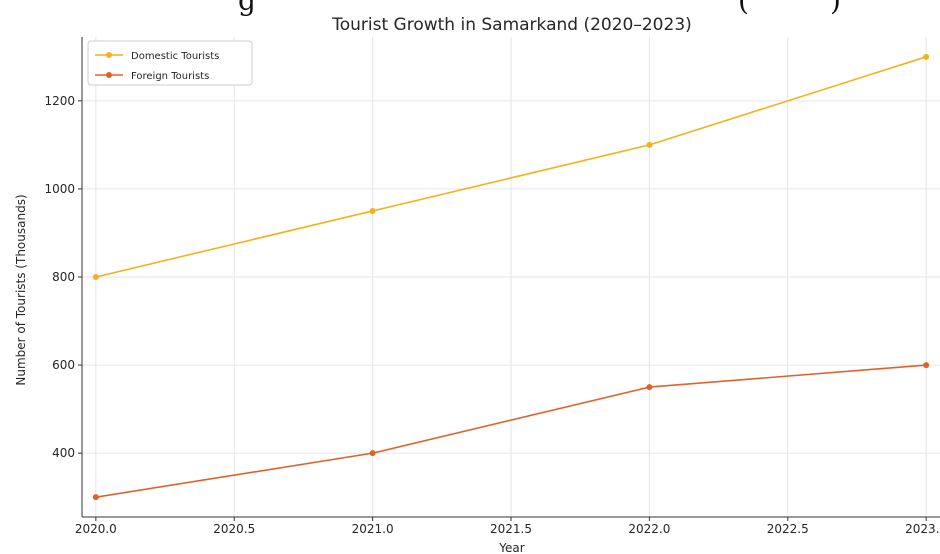 The height and width of the screenshot is (554, 940). I want to click on x-tick-label: 2022.5, so click(788, 529).